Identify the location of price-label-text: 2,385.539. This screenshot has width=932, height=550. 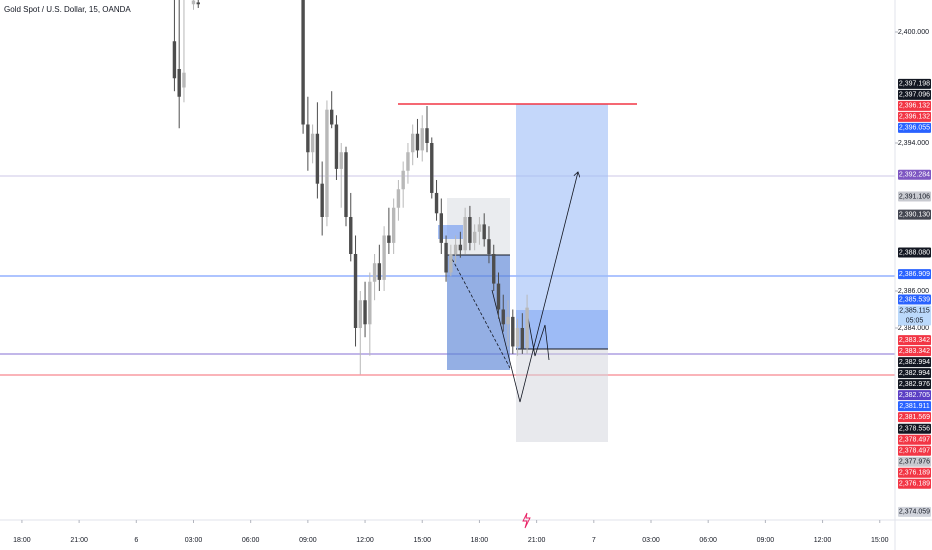
(914, 299).